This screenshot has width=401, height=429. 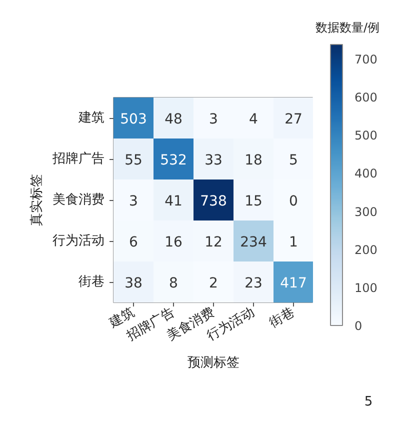 What do you see at coordinates (173, 160) in the screenshot?
I see `data-label: 532` at bounding box center [173, 160].